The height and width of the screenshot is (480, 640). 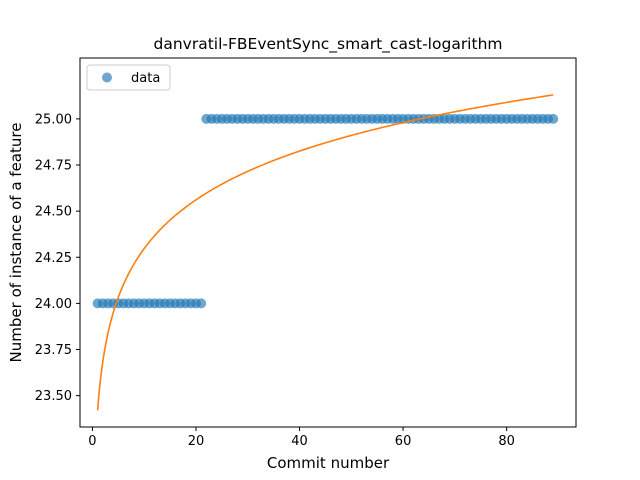 I want to click on legend-box, so click(x=128, y=77).